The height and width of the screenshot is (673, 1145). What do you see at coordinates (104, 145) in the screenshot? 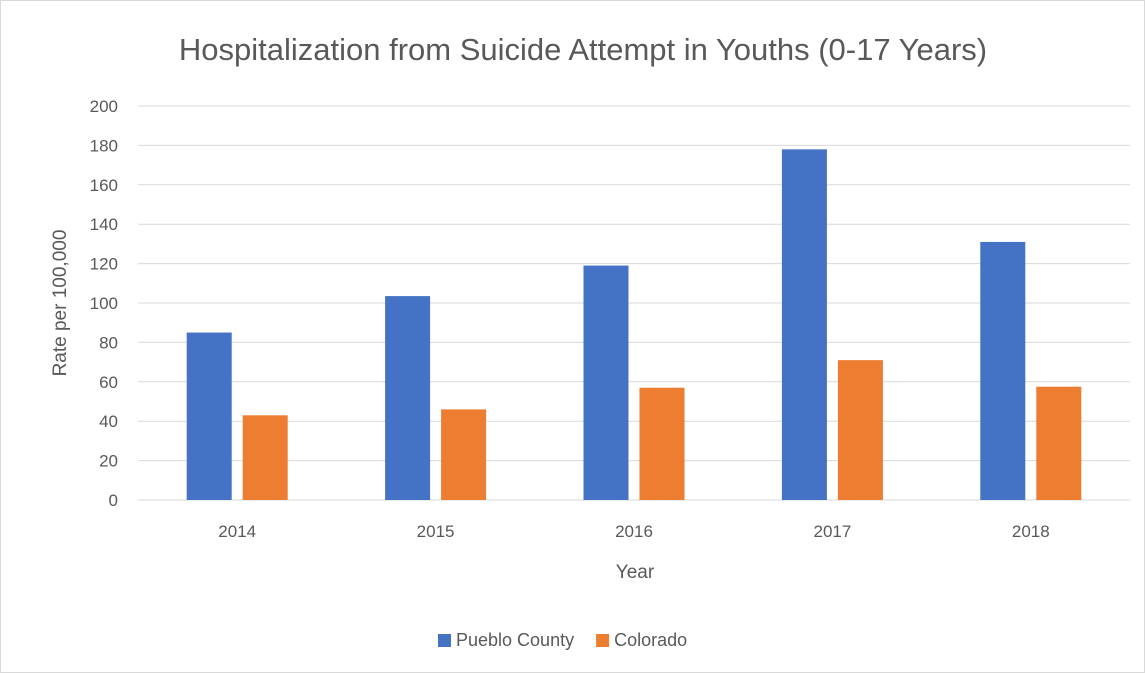
I see `y-tick-label: 180` at bounding box center [104, 145].